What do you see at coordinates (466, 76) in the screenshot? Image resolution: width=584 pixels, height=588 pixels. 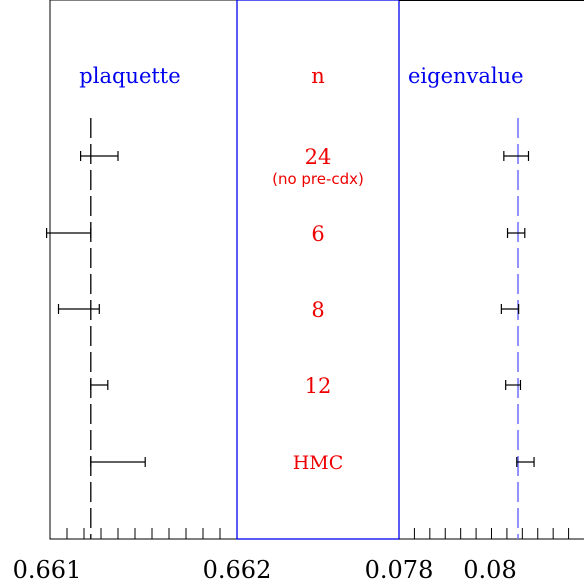 I see `eigenvalue-title: eigenvalue` at bounding box center [466, 76].